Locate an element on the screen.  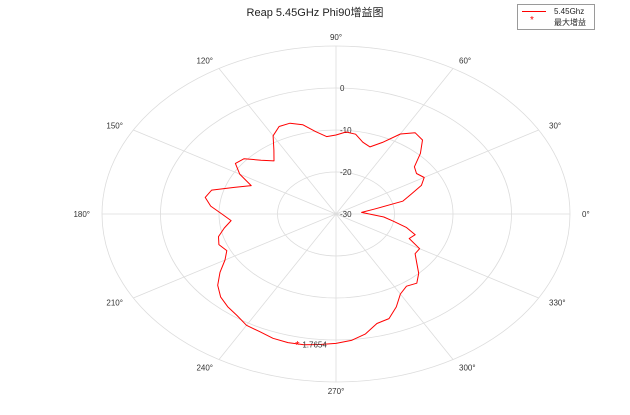
angle-tick-label: 300° is located at coordinates (467, 367).